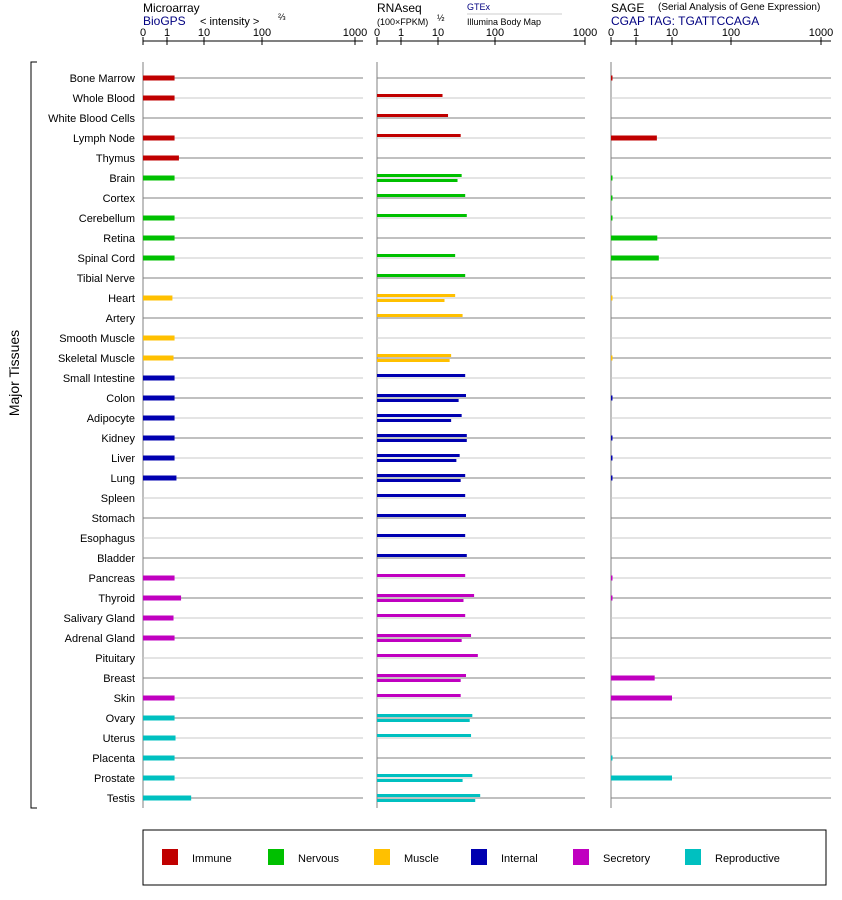 This screenshot has width=842, height=900. I want to click on scale-exponent: ⅔, so click(282, 17).